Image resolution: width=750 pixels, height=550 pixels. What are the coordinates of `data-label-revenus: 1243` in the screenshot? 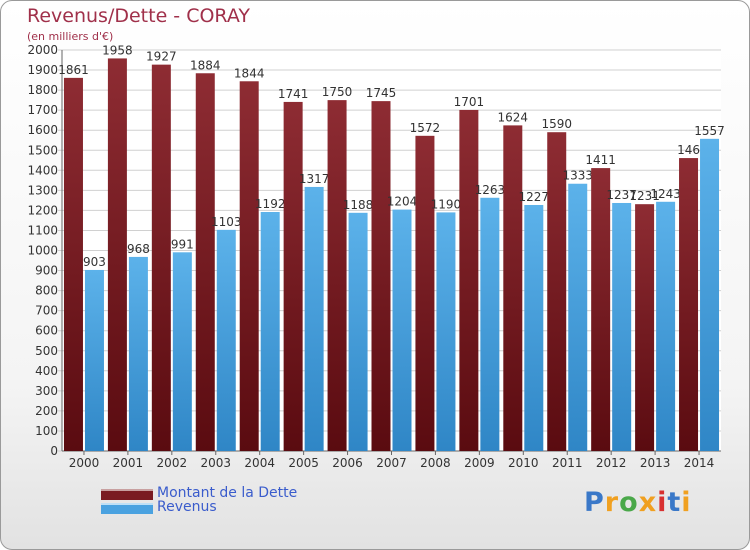 It's located at (665, 194).